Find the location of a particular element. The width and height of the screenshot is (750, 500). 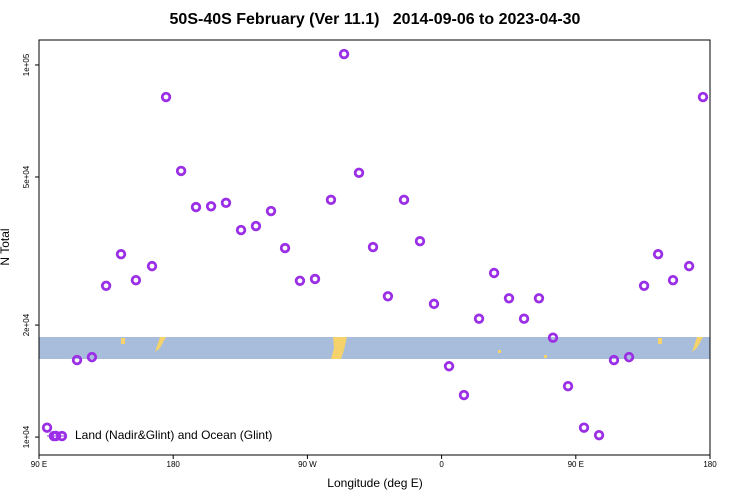

y-tick-label: 2e+04 is located at coordinates (26, 324).